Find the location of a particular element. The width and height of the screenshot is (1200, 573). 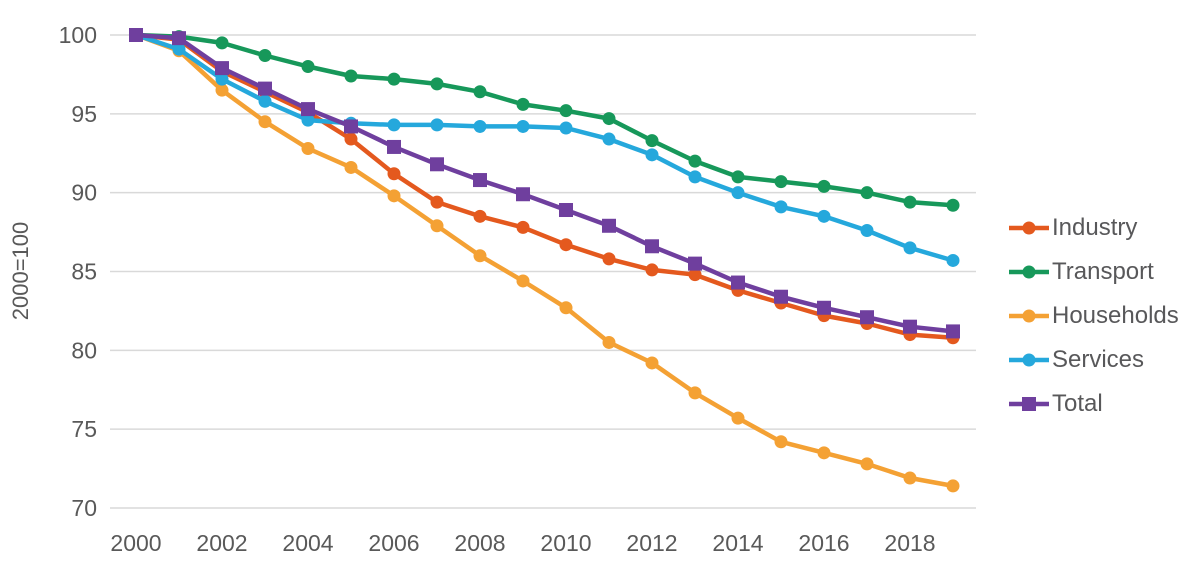

legend-item-services: Services is located at coordinates (1093, 360).